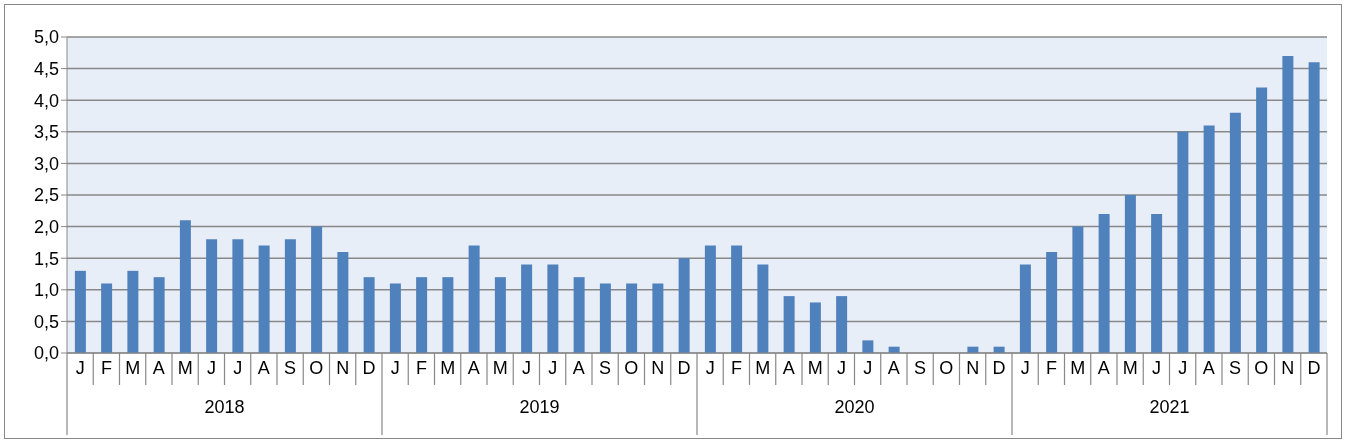 This screenshot has width=1346, height=441. What do you see at coordinates (46, 321) in the screenshot?
I see `y-tick-label: 0,5` at bounding box center [46, 321].